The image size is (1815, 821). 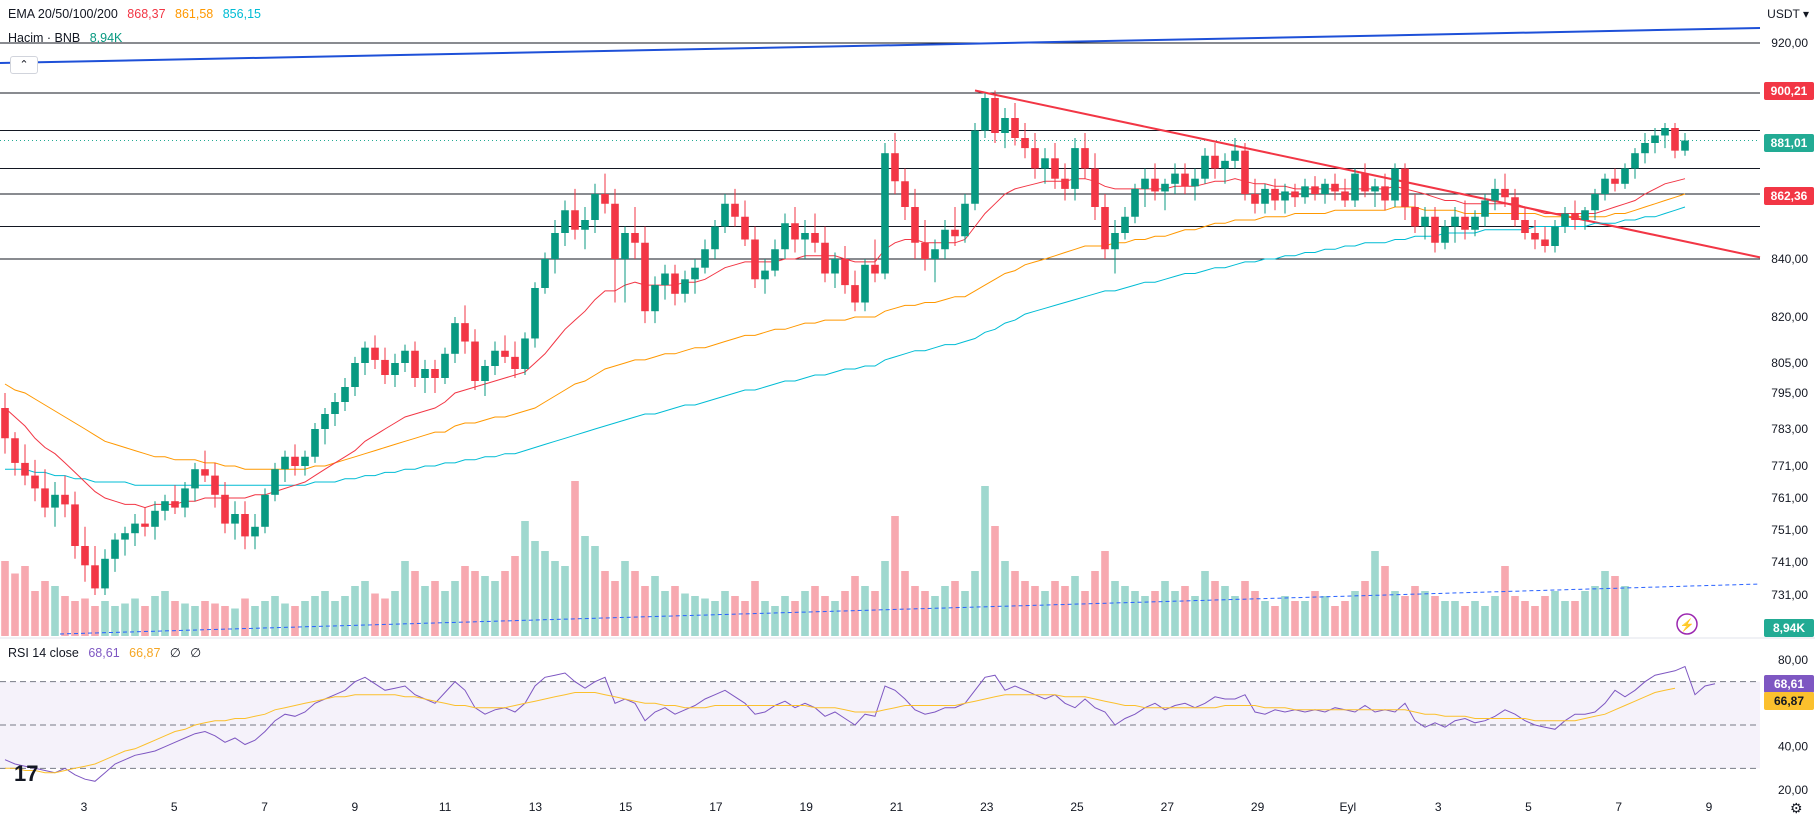 I want to click on rsi-value: 68,61, so click(x=104, y=653).